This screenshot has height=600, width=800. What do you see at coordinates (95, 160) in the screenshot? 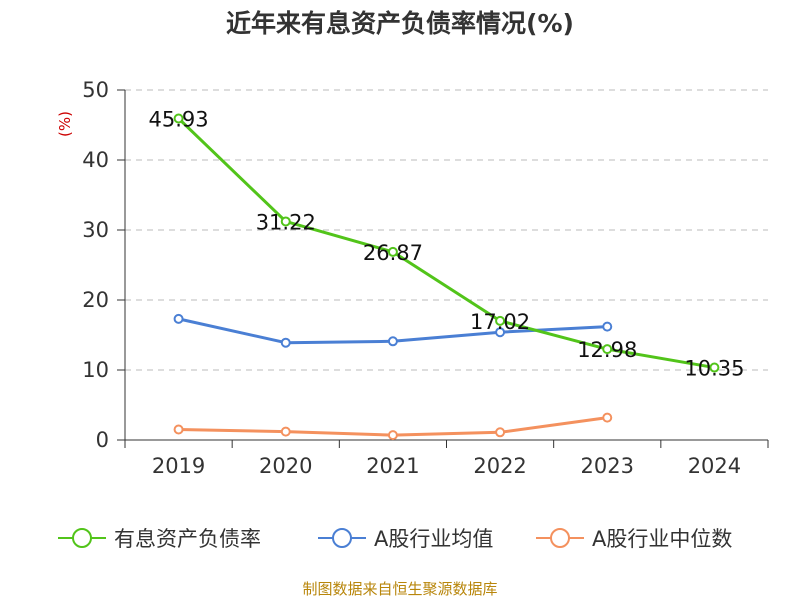
I see `y-tick-label: 40` at bounding box center [95, 160].